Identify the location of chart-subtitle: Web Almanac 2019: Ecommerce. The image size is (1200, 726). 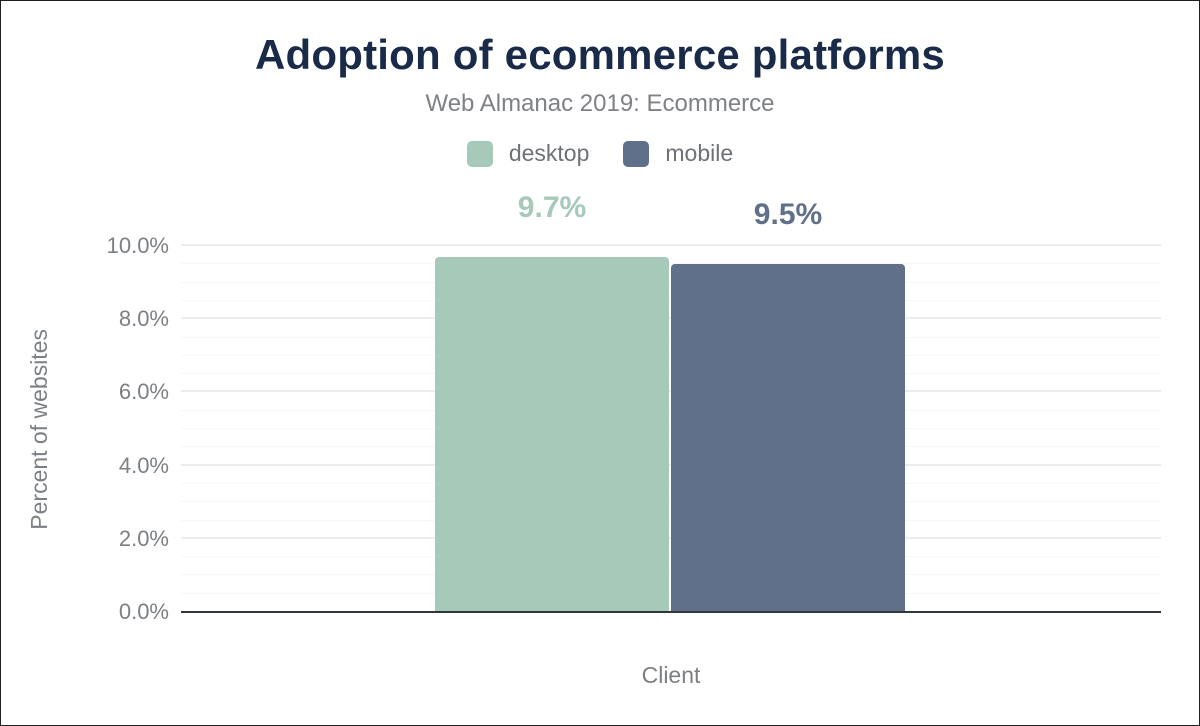
(600, 103).